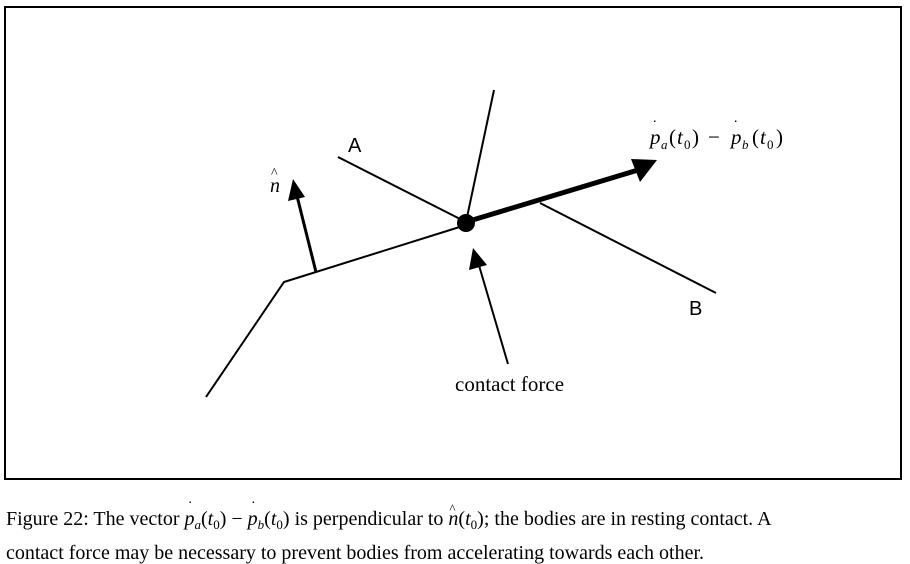 The image size is (910, 564). What do you see at coordinates (275, 186) in the screenshot?
I see `label-normal: n` at bounding box center [275, 186].